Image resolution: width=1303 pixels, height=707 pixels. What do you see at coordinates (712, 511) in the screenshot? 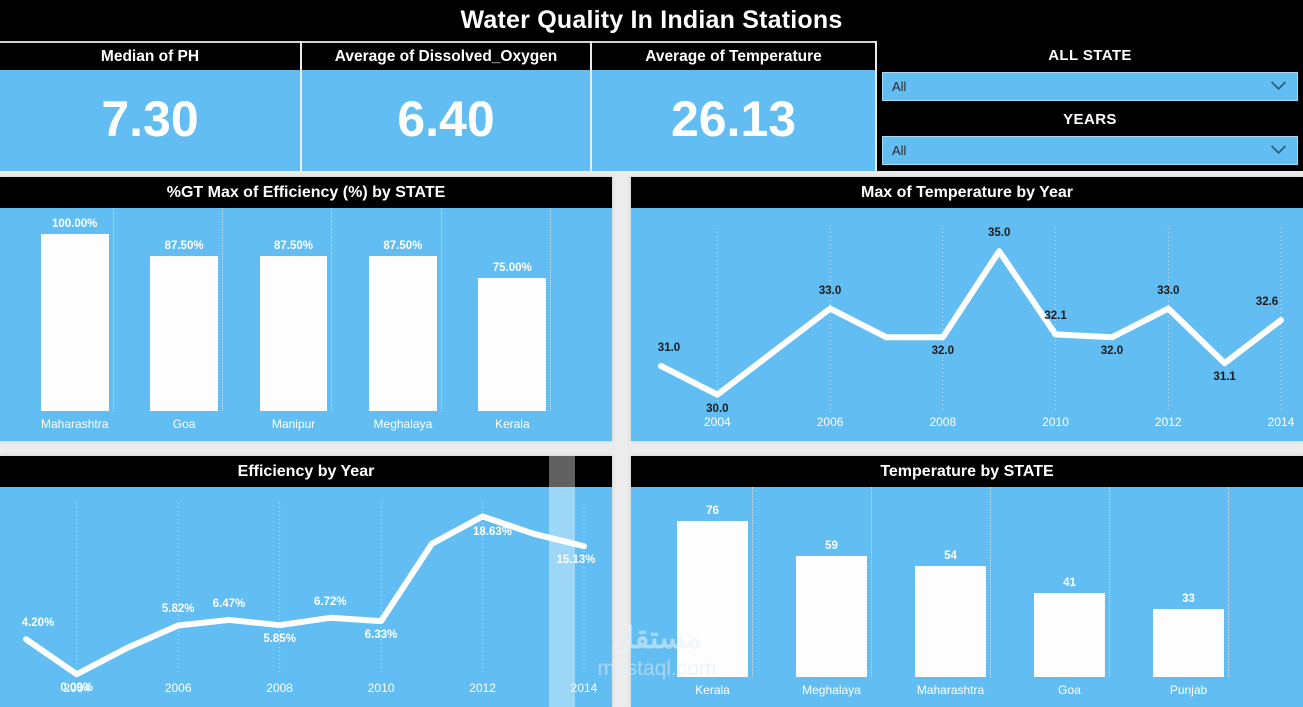
I see `bar-value-label: 76` at bounding box center [712, 511].